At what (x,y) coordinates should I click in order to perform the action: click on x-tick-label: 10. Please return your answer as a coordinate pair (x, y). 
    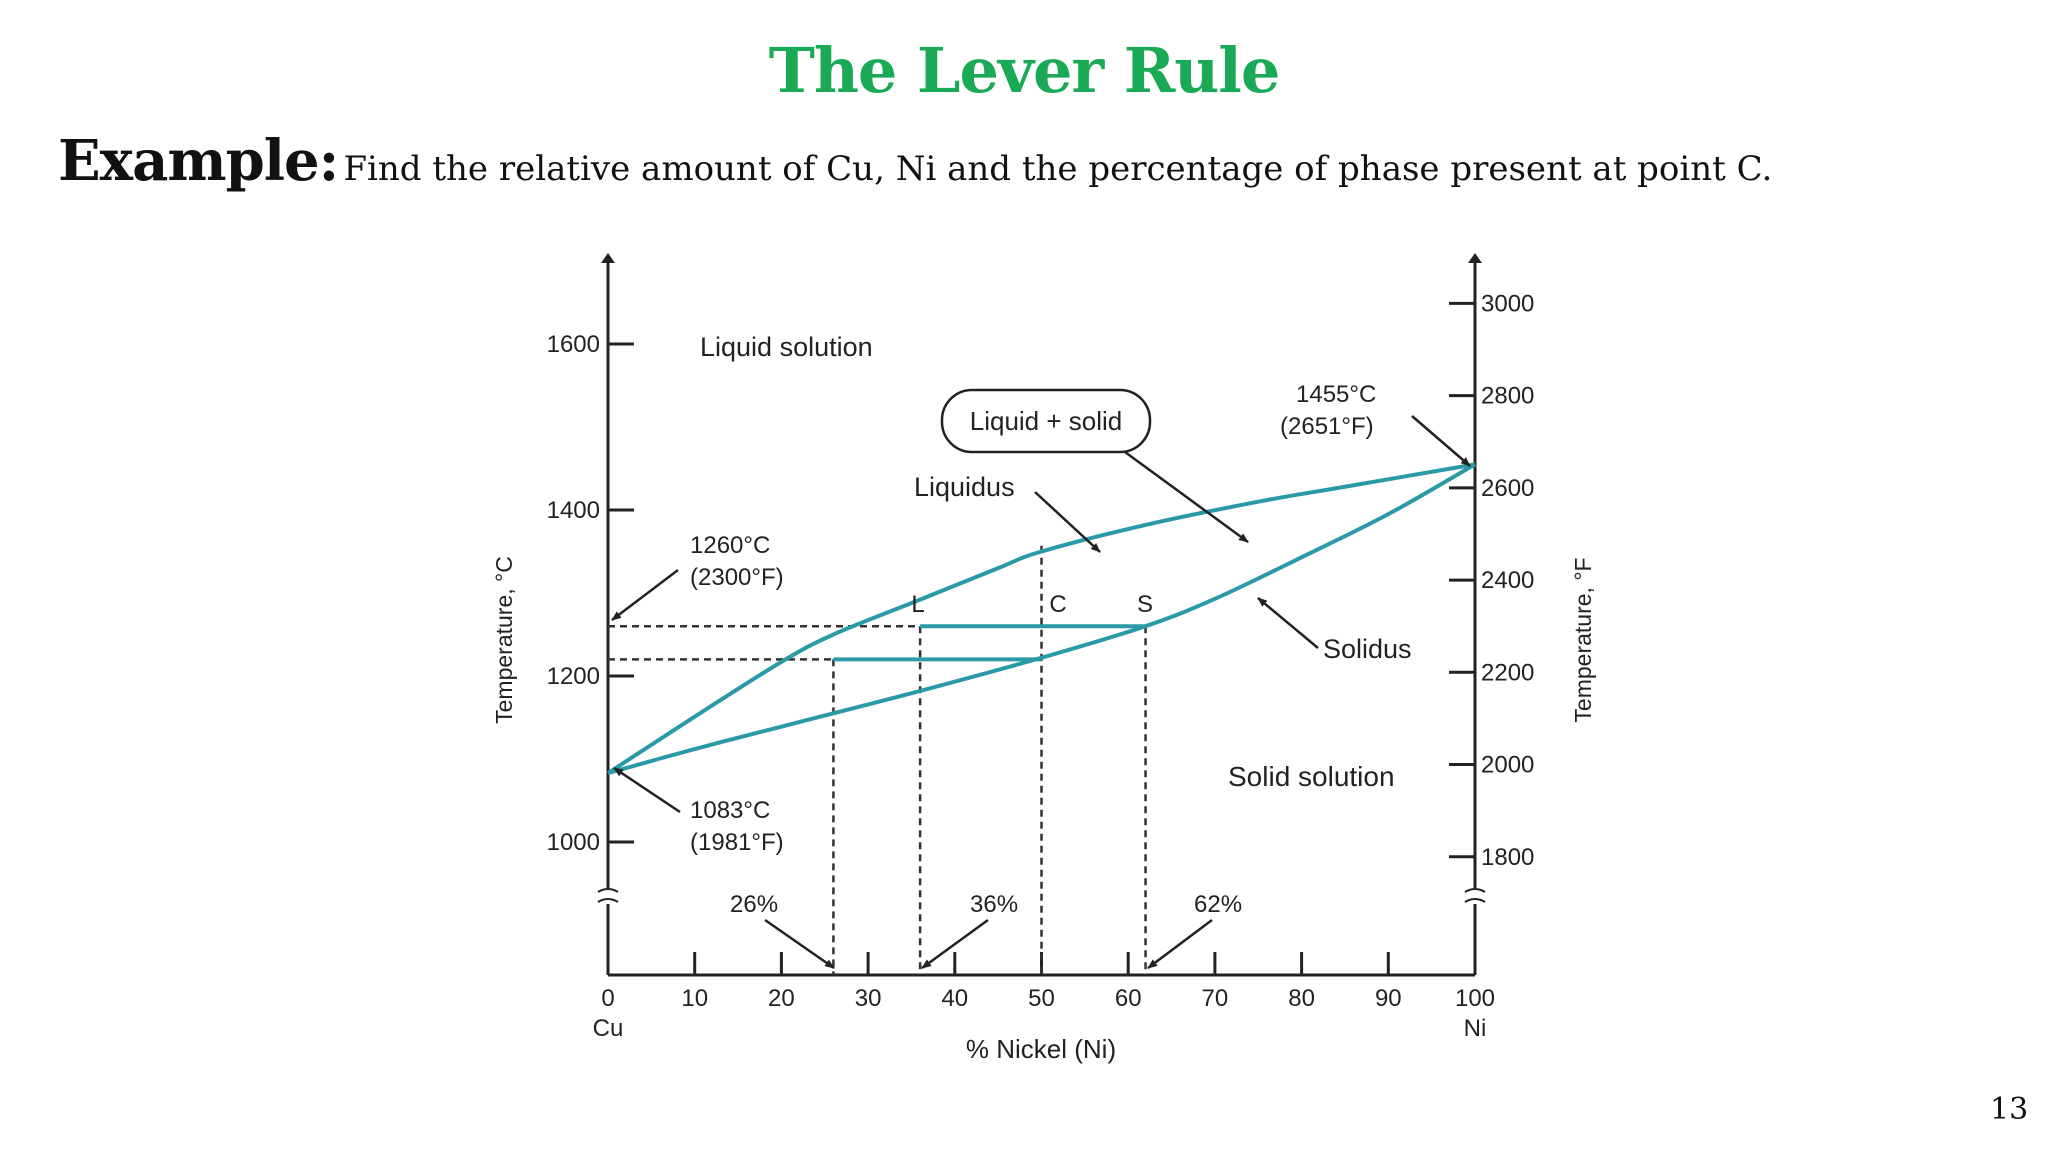
    Looking at the image, I should click on (694, 998).